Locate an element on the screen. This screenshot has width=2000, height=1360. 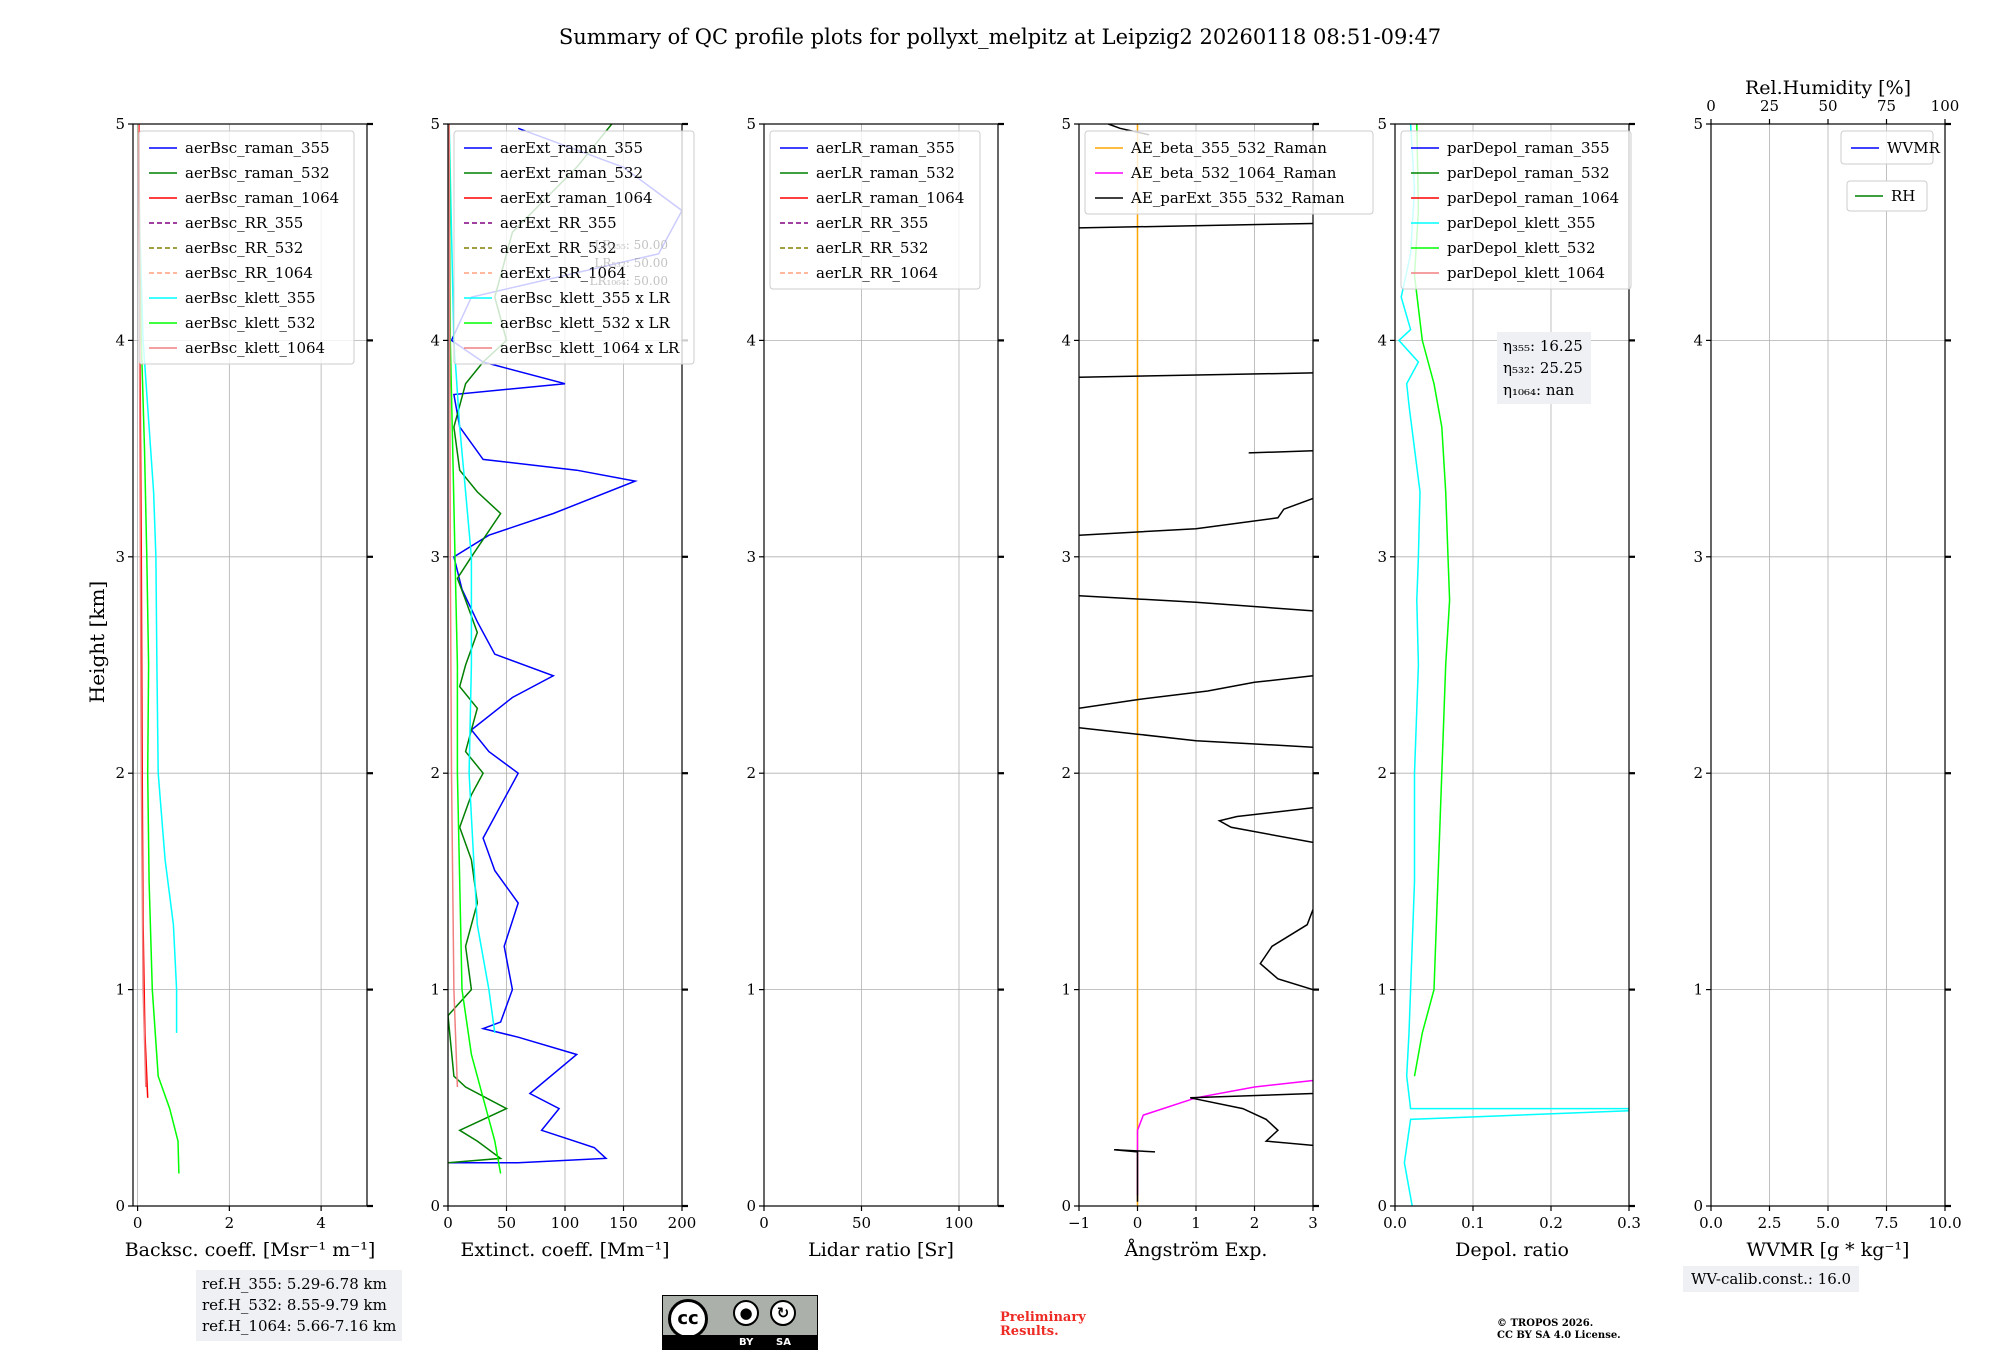
x-axis-label: Extinct. coeff. [Mm⁻¹] is located at coordinates (564, 1250).